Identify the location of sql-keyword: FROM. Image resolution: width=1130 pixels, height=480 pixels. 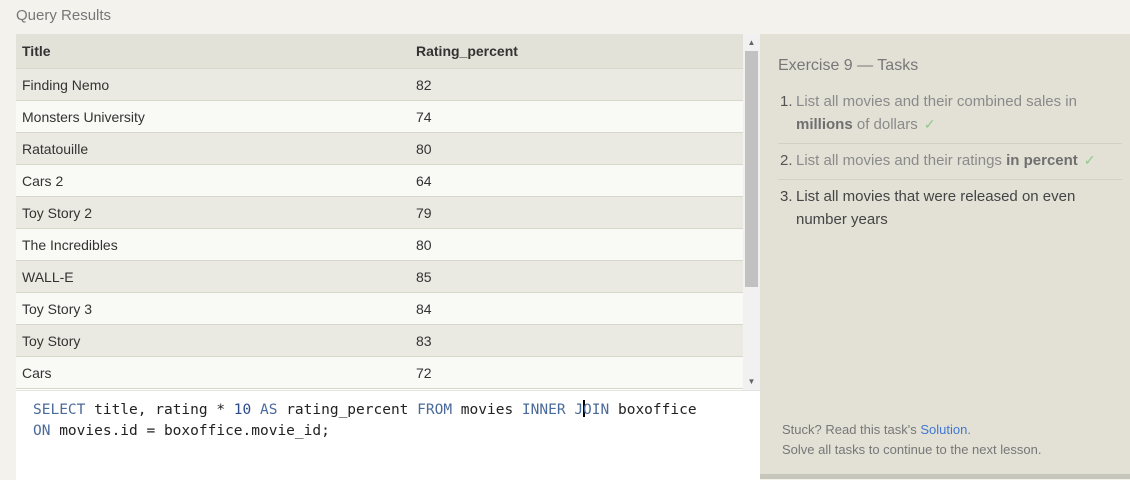
(435, 410).